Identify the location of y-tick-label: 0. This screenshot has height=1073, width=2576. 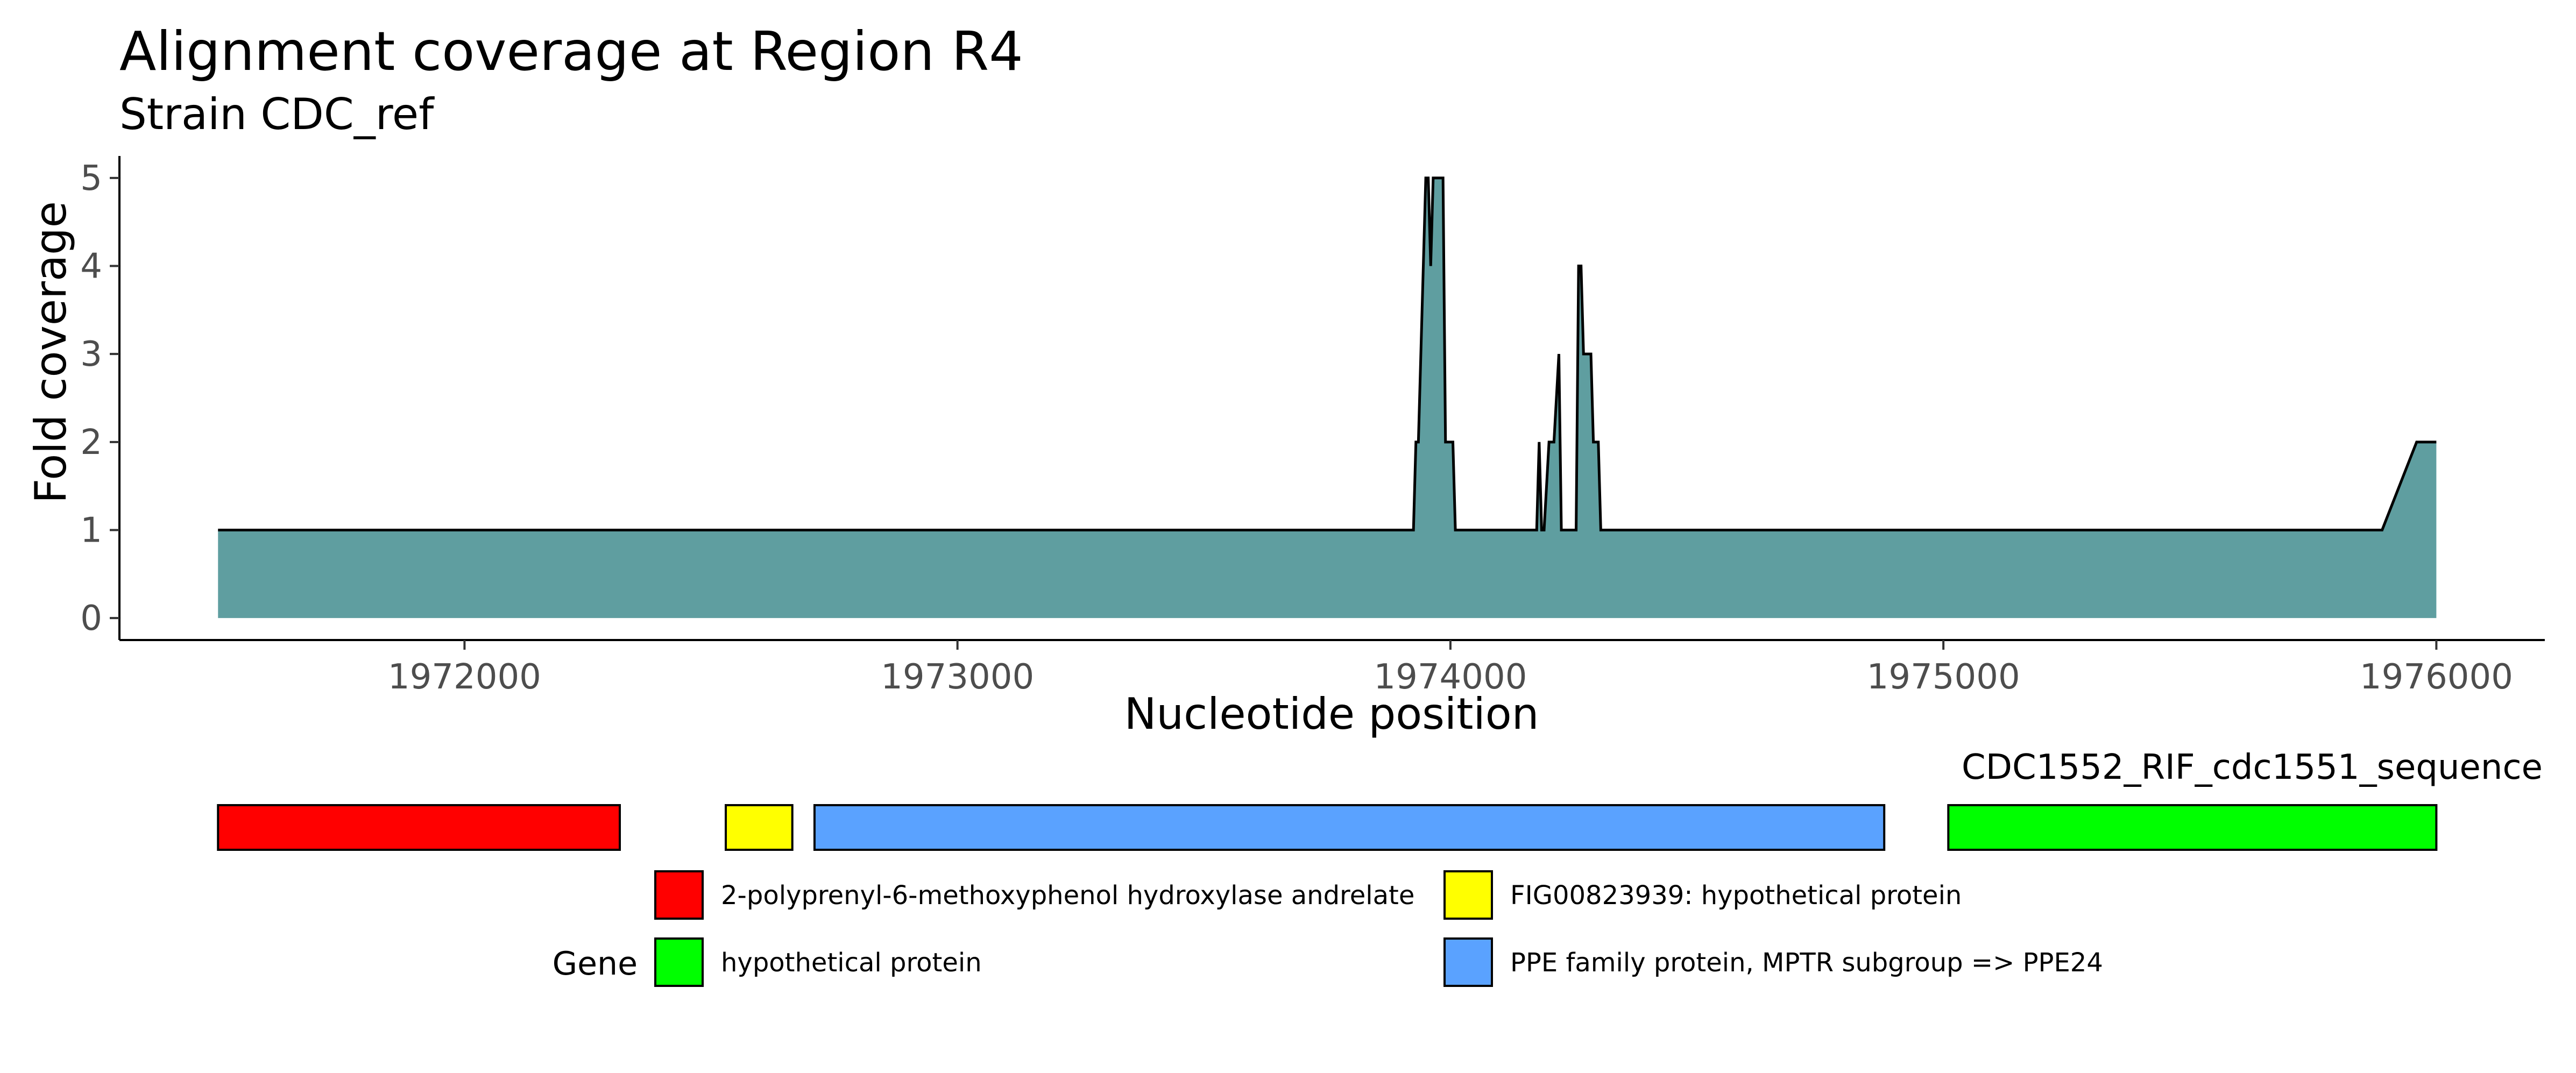
(91, 618).